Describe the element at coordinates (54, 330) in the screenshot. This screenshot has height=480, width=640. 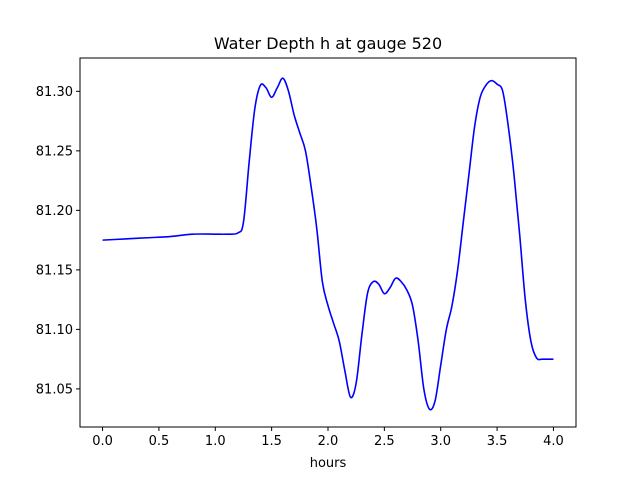
I see `y-tick-label: 81.10` at that location.